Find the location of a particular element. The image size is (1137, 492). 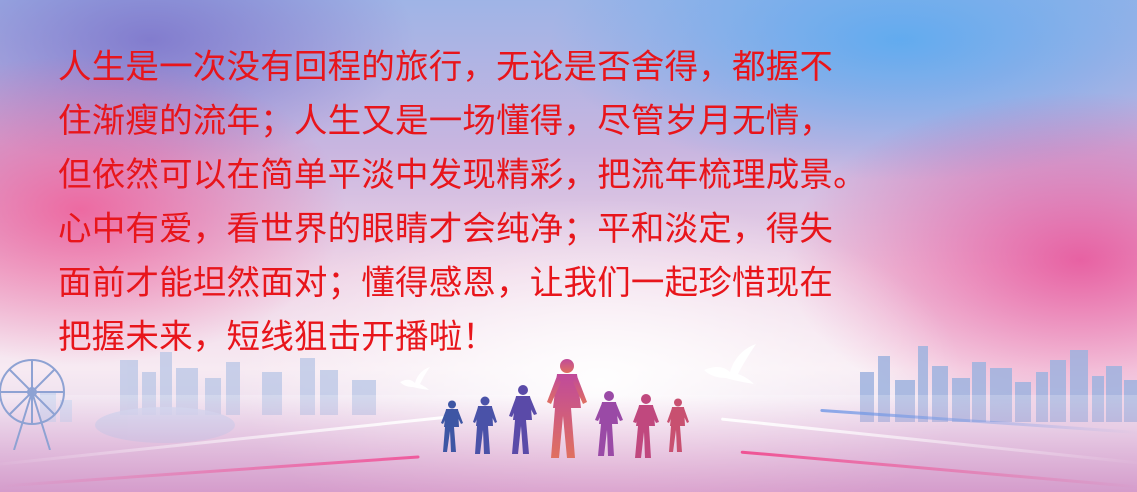

quote-line: 人生是一次没有回程的旅行，无论是否舍得，都握不 is located at coordinates (446, 66).